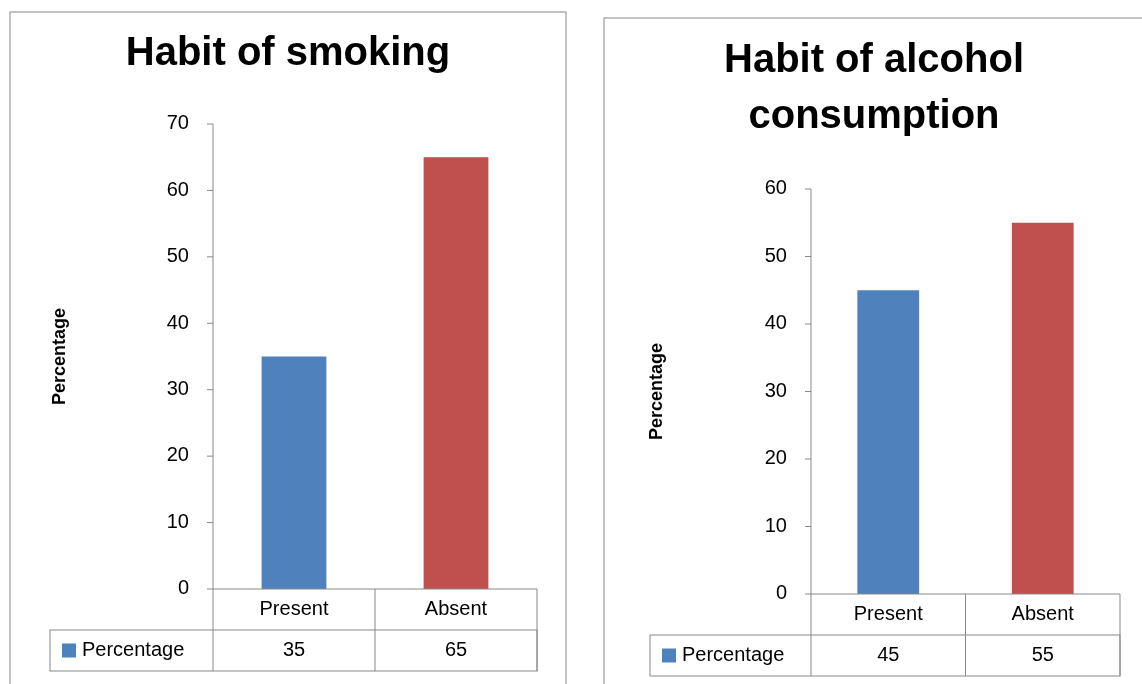  What do you see at coordinates (456, 648) in the screenshot?
I see `data-label: 65` at bounding box center [456, 648].